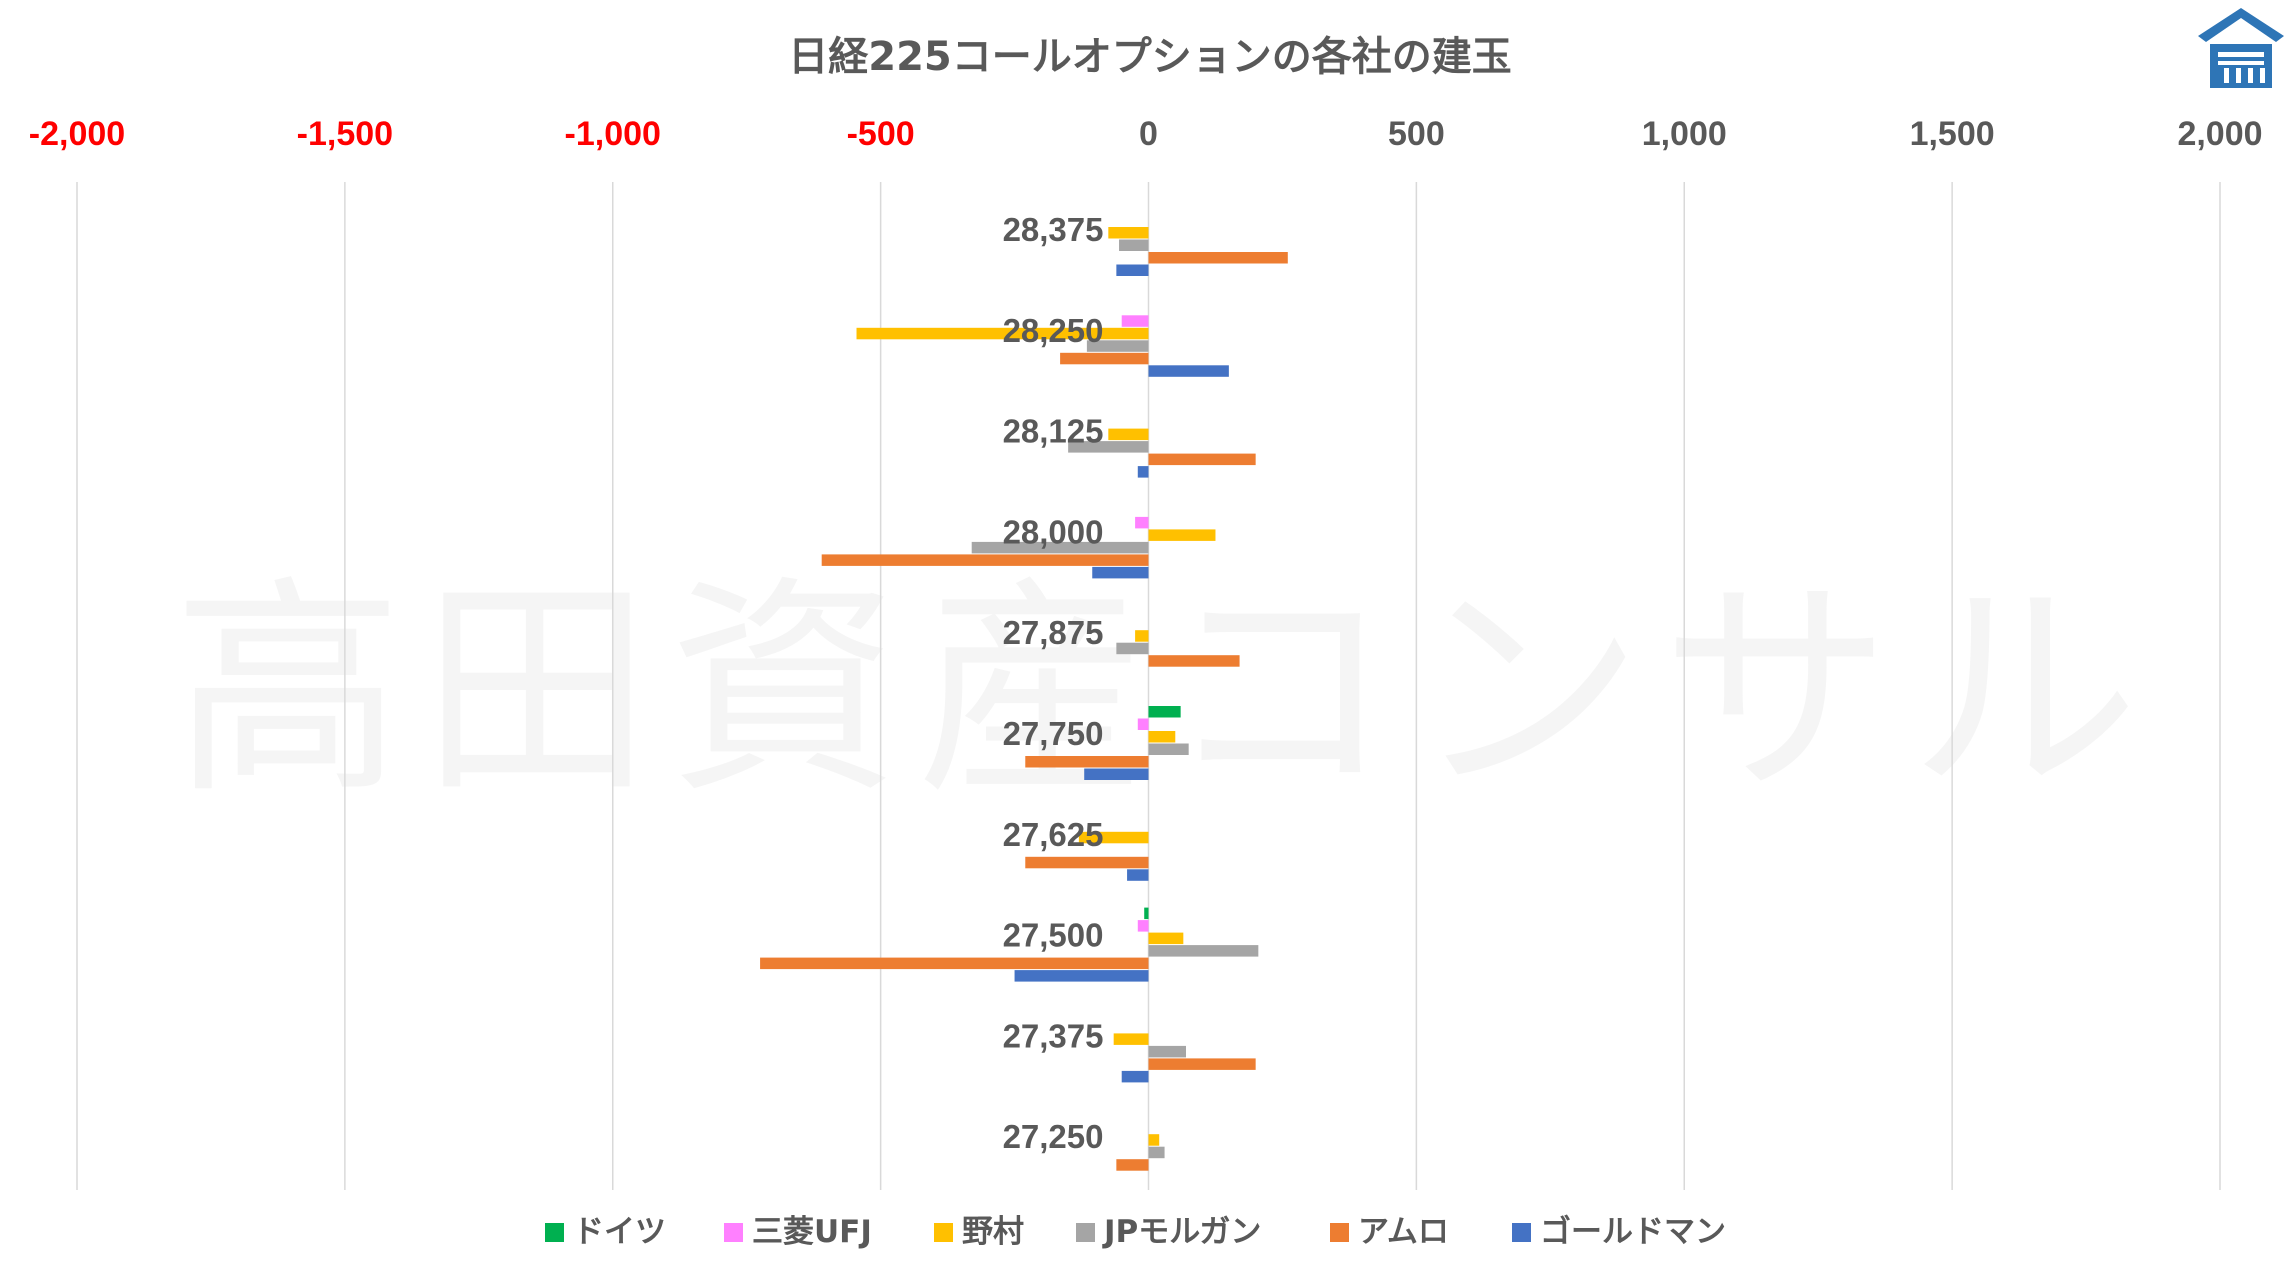 The width and height of the screenshot is (2289, 1285). I want to click on x-tick-label: 0, so click(1148, 134).